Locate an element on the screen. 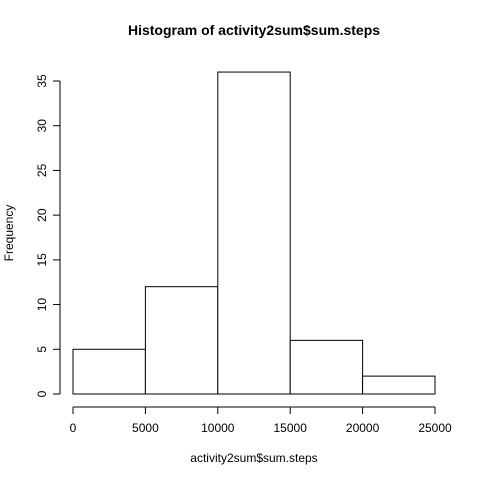  y-axis-label: Frequency is located at coordinates (9, 233).